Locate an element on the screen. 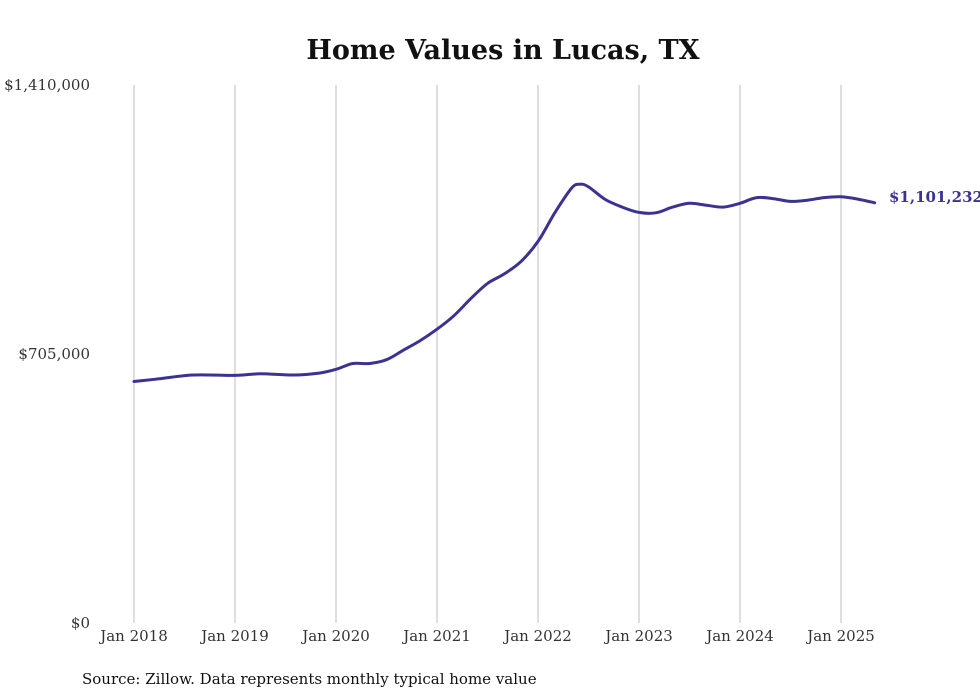 This screenshot has height=699, width=980. x-tick-label: Jan 2025 is located at coordinates (840, 636).